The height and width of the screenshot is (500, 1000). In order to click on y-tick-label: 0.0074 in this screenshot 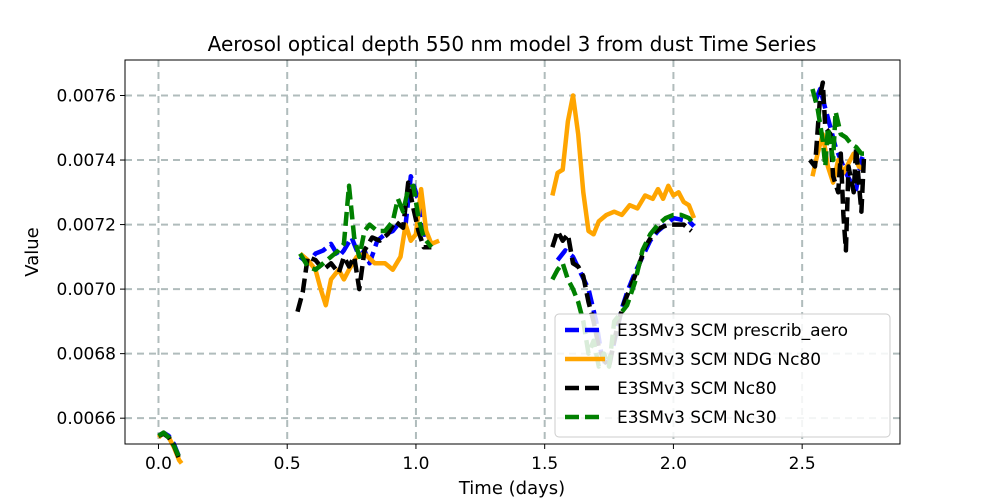, I will do `click(86, 161)`.